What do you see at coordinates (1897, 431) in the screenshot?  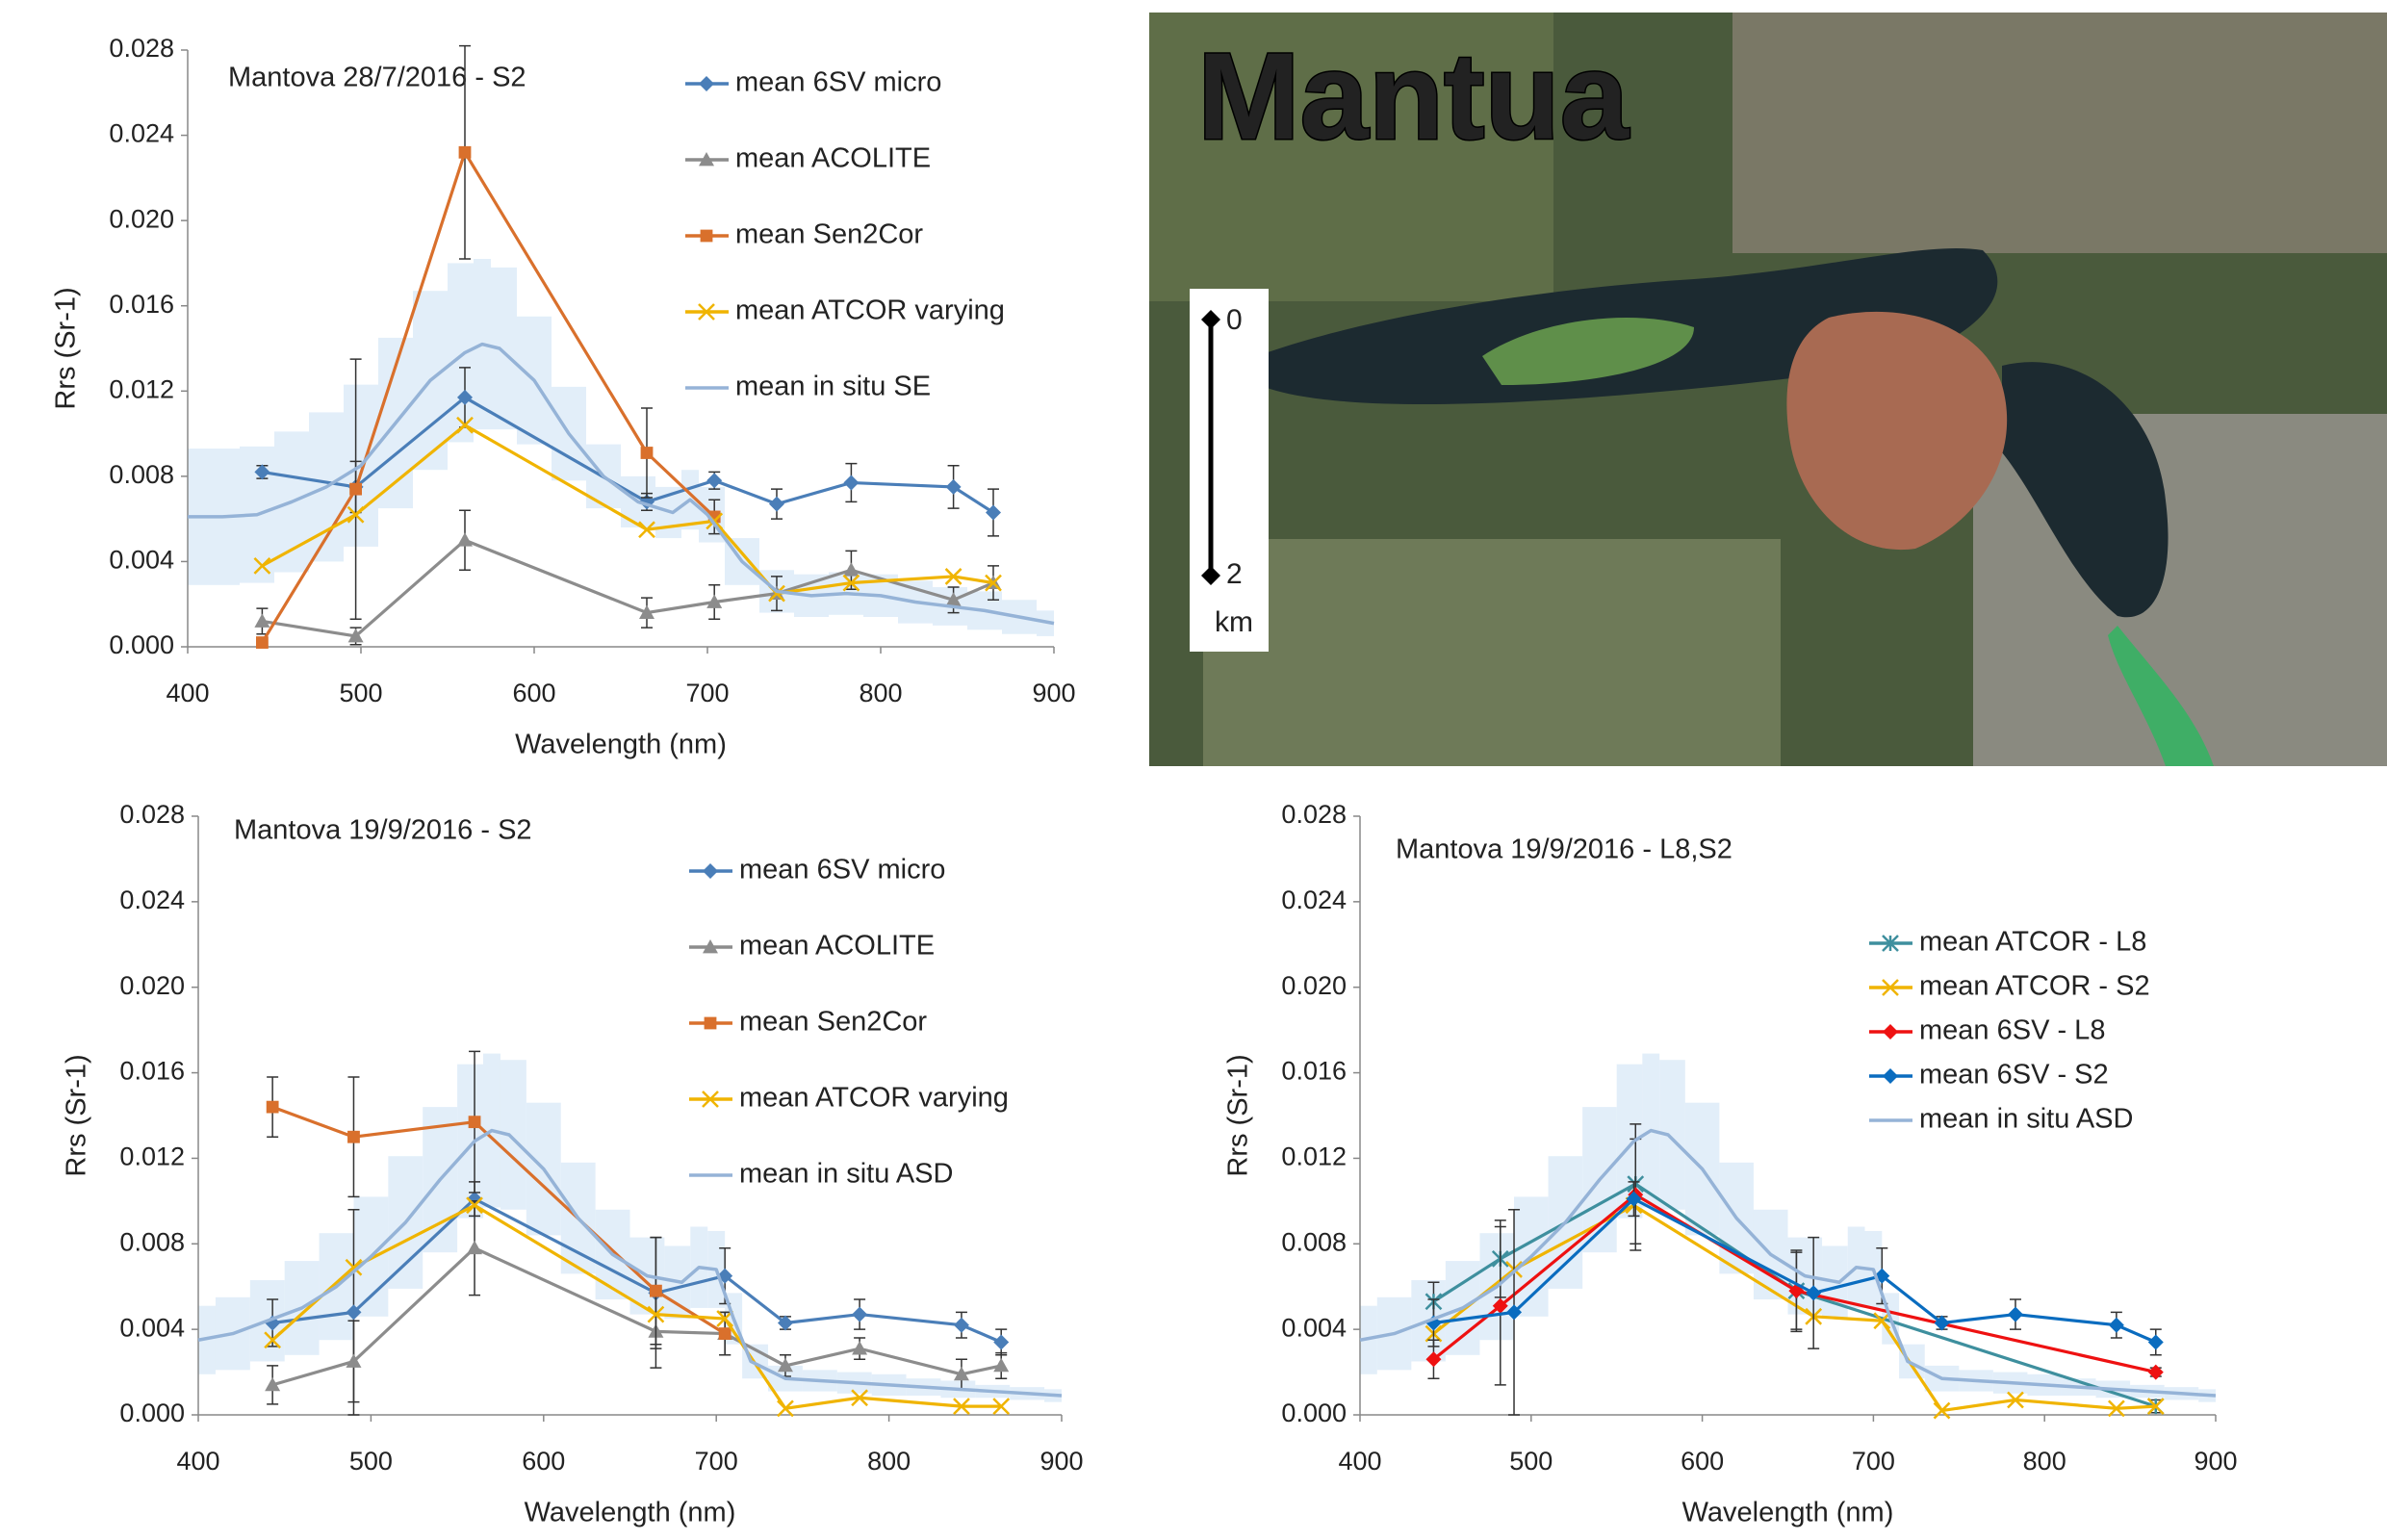 I see `town` at bounding box center [1897, 431].